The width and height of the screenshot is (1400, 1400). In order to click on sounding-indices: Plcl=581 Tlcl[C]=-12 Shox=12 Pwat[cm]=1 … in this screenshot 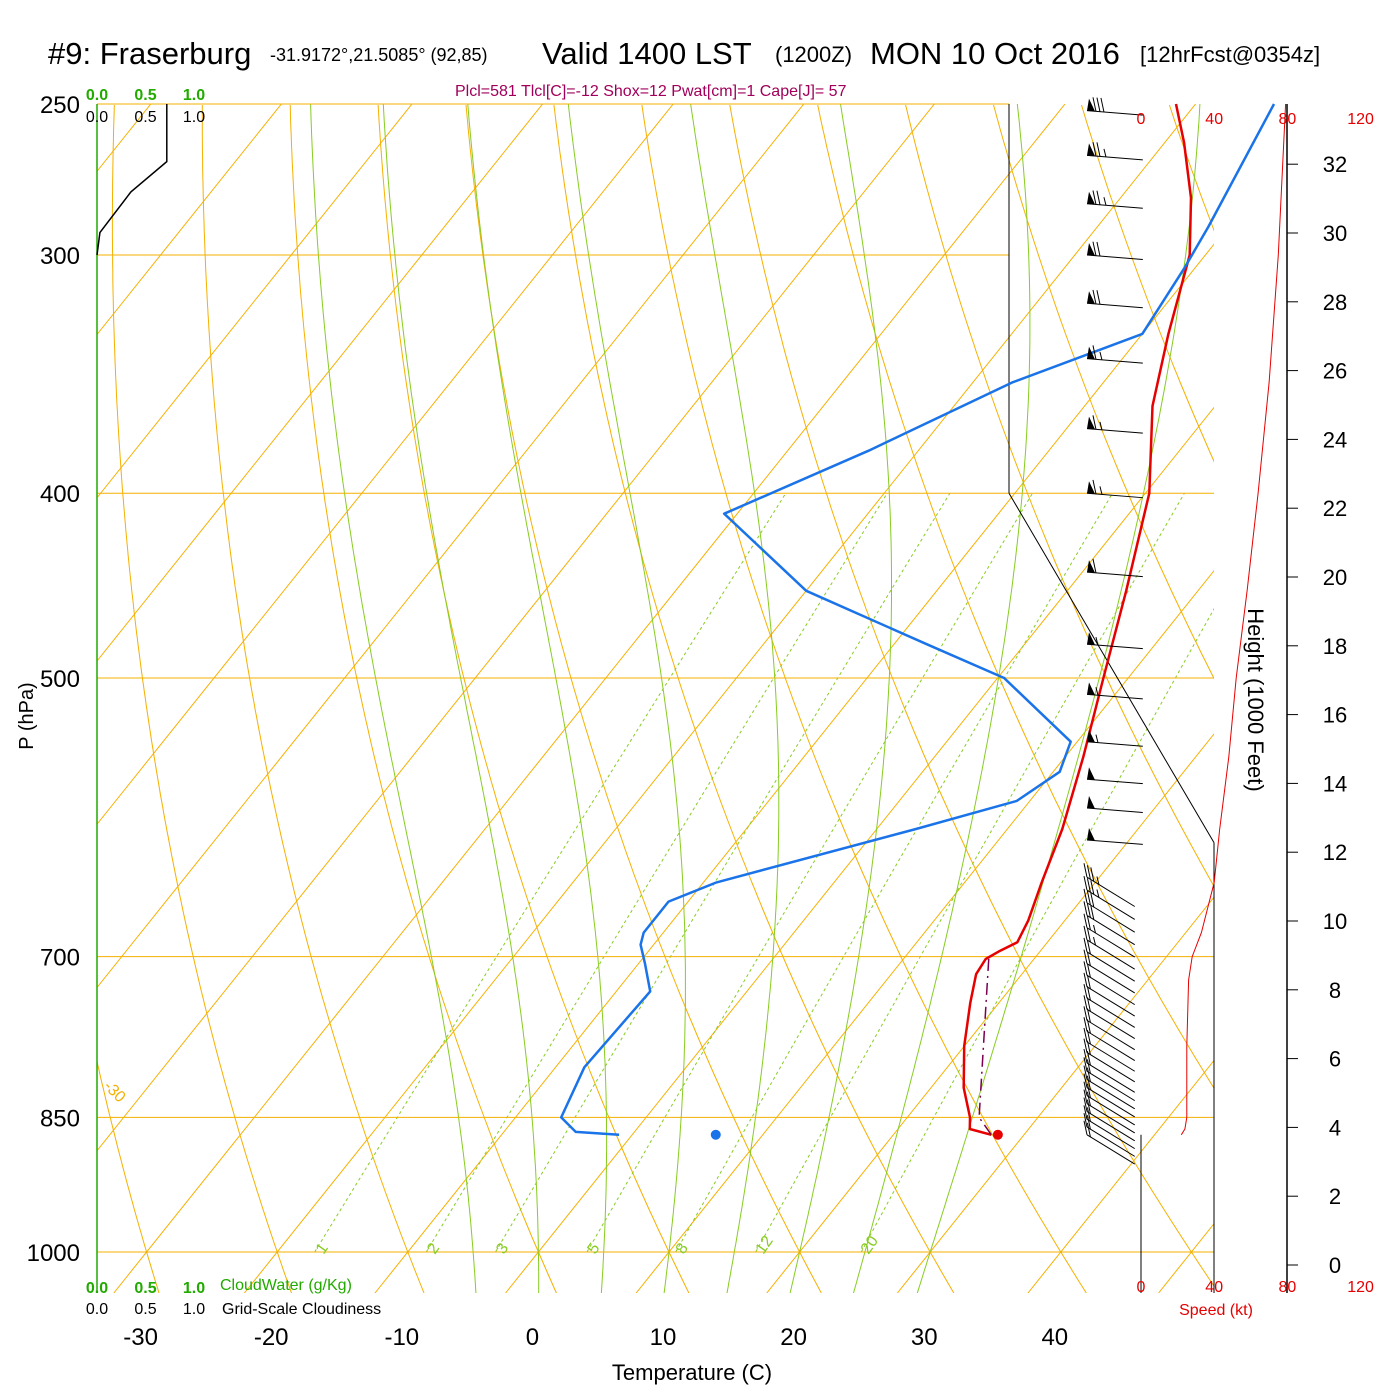, I will do `click(651, 91)`.